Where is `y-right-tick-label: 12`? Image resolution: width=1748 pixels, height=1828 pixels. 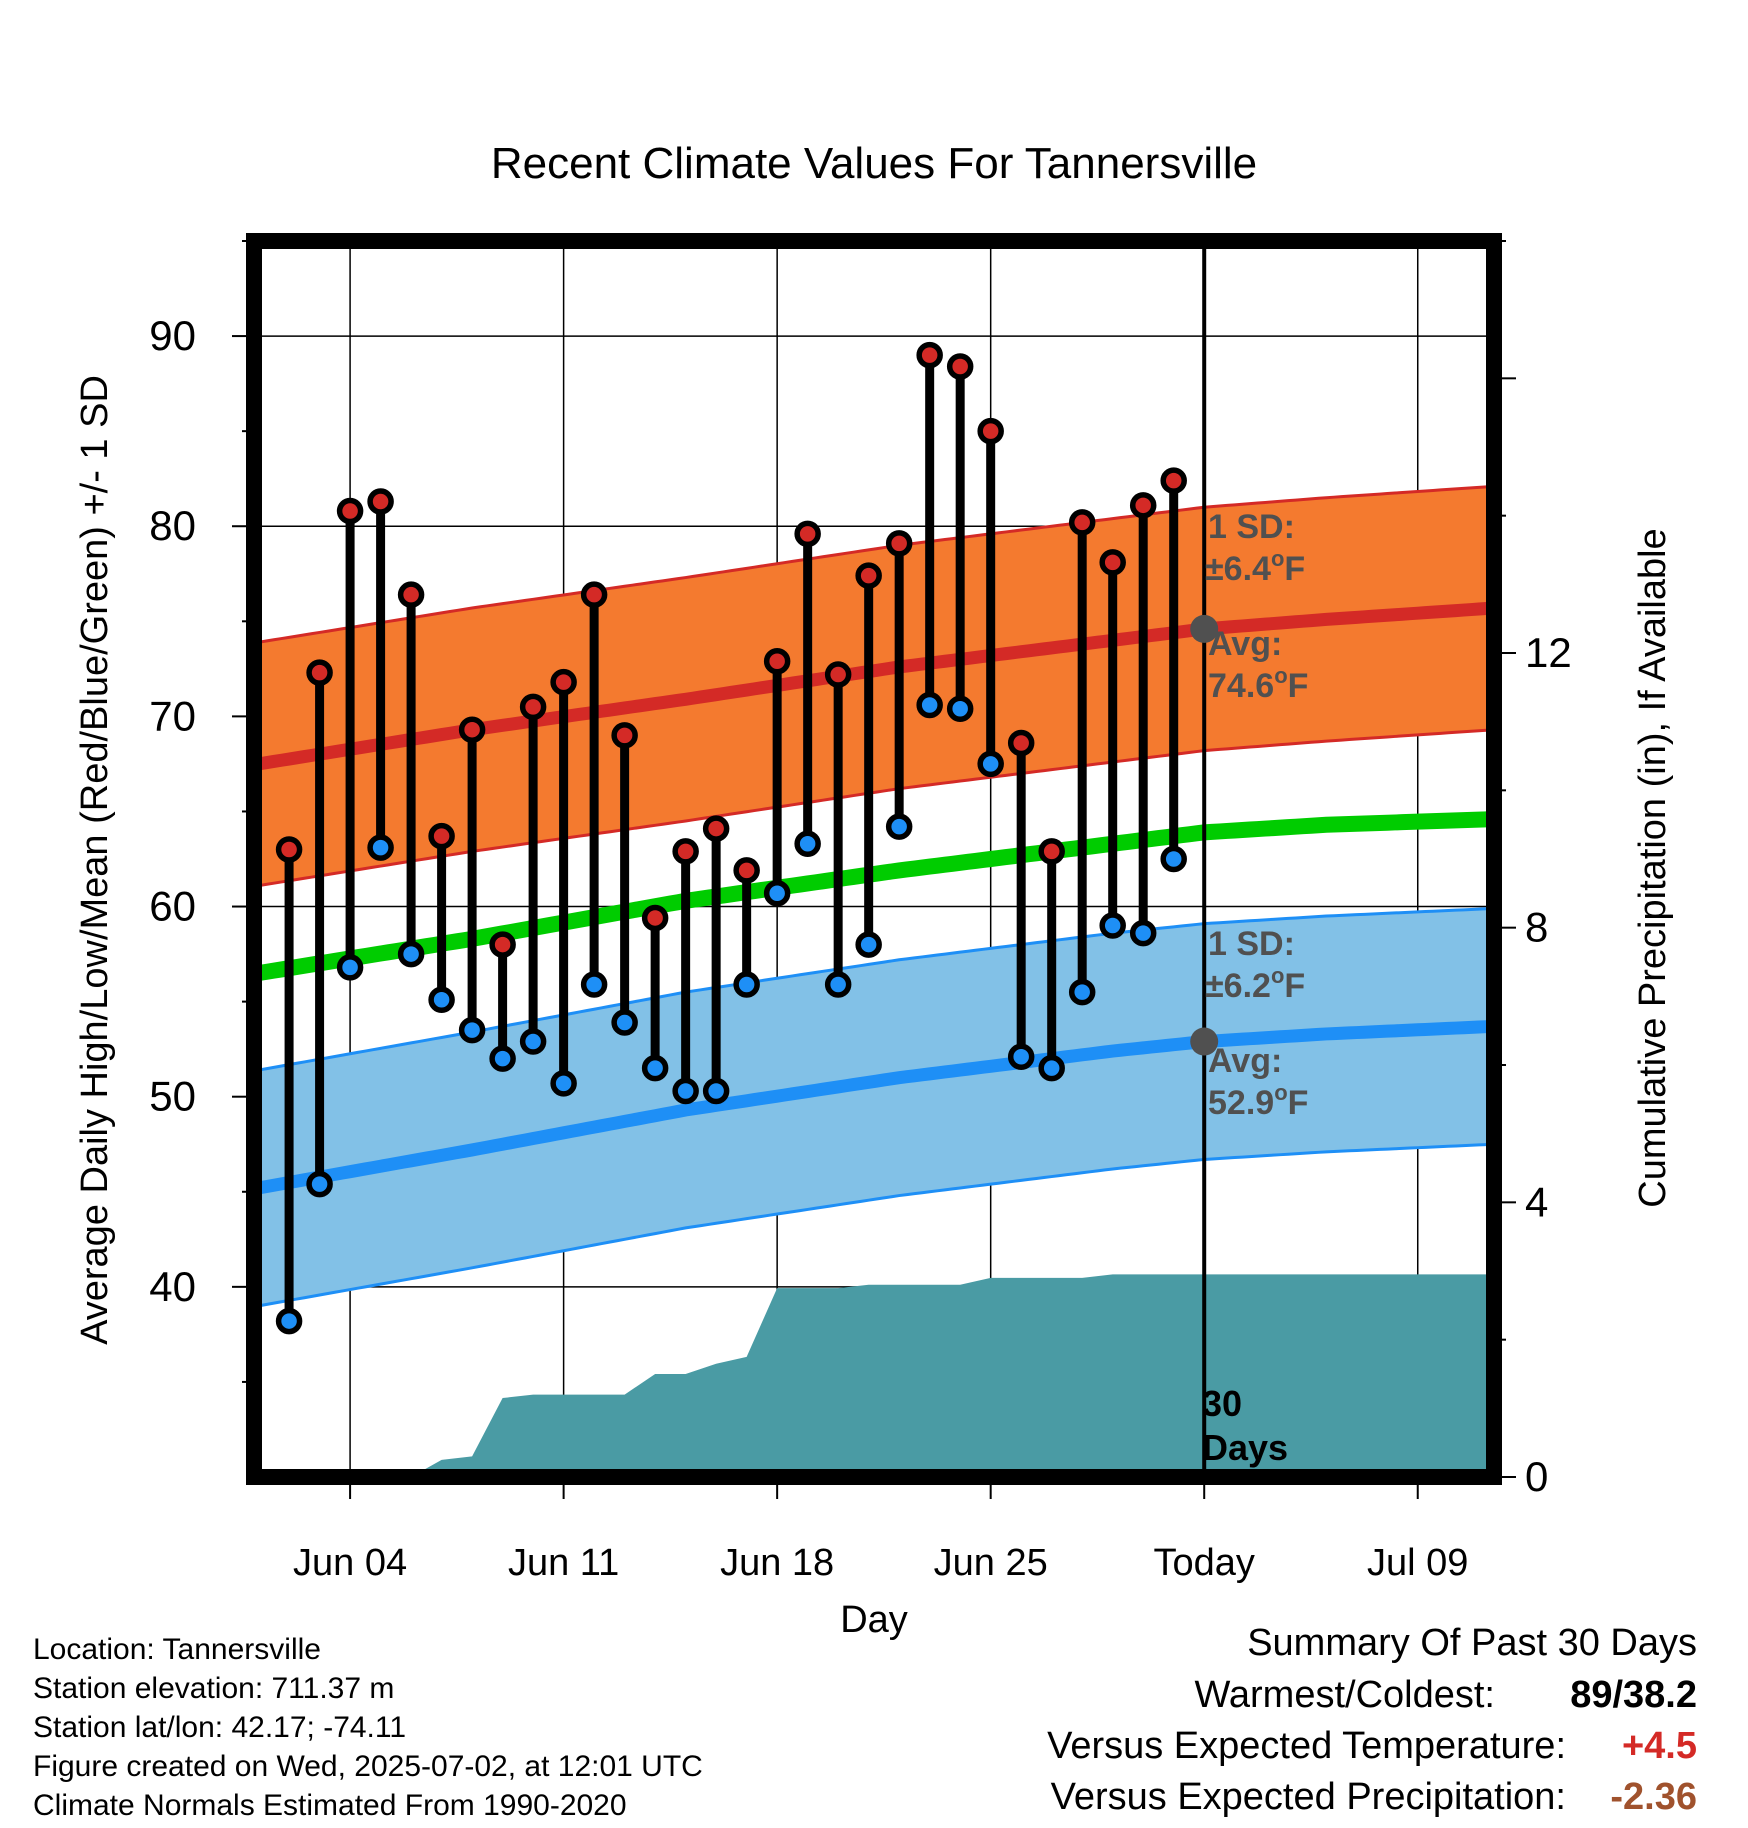
y-right-tick-label: 12 is located at coordinates (1548, 652).